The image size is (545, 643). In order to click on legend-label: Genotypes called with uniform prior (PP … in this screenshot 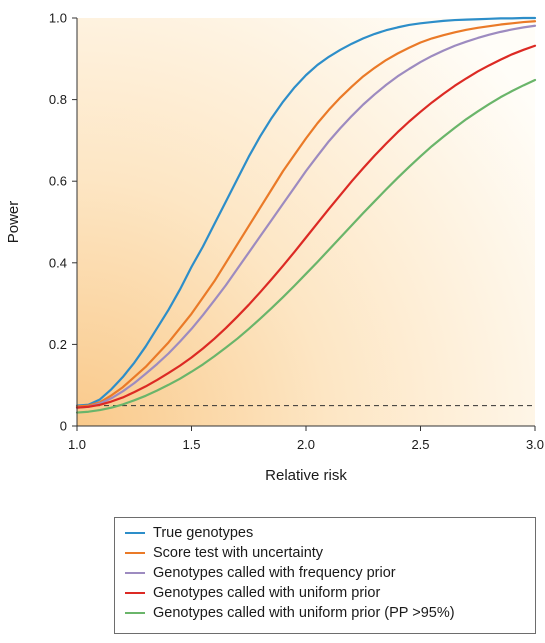, I will do `click(304, 613)`.